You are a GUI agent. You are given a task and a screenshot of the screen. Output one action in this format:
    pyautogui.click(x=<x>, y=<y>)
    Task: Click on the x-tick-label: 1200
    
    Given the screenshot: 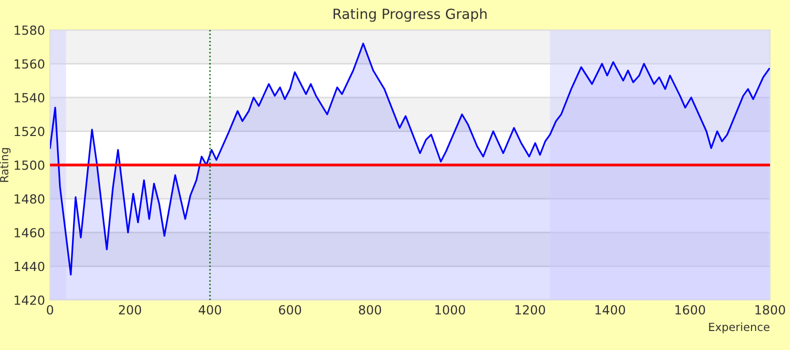 What is the action you would take?
    pyautogui.click(x=530, y=310)
    